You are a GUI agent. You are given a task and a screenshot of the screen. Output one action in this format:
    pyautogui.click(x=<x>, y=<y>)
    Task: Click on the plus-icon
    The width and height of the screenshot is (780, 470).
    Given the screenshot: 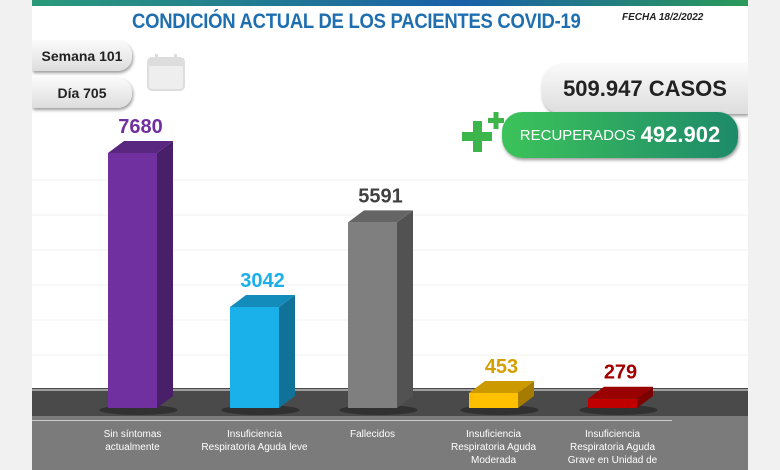 What is the action you would take?
    pyautogui.click(x=483, y=132)
    